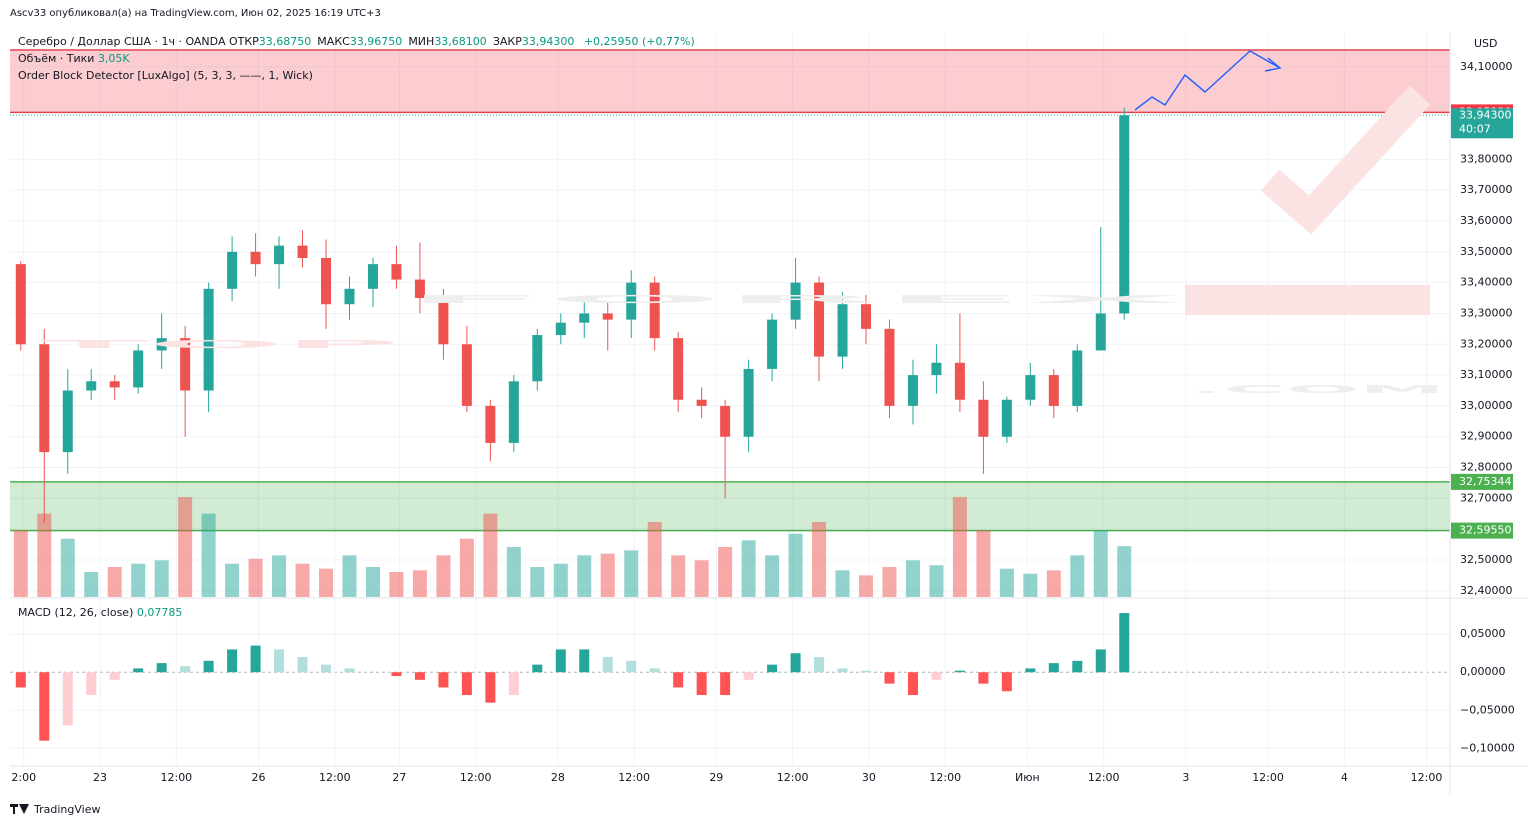  Describe the element at coordinates (220, 344) in the screenshot. I see `watermark-text: TOP` at that location.